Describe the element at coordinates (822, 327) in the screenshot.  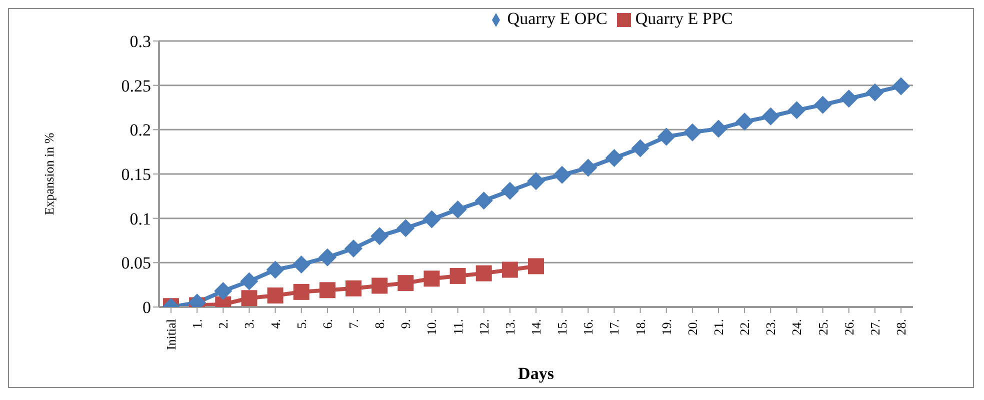
I see `x-tick-label: 25.` at that location.